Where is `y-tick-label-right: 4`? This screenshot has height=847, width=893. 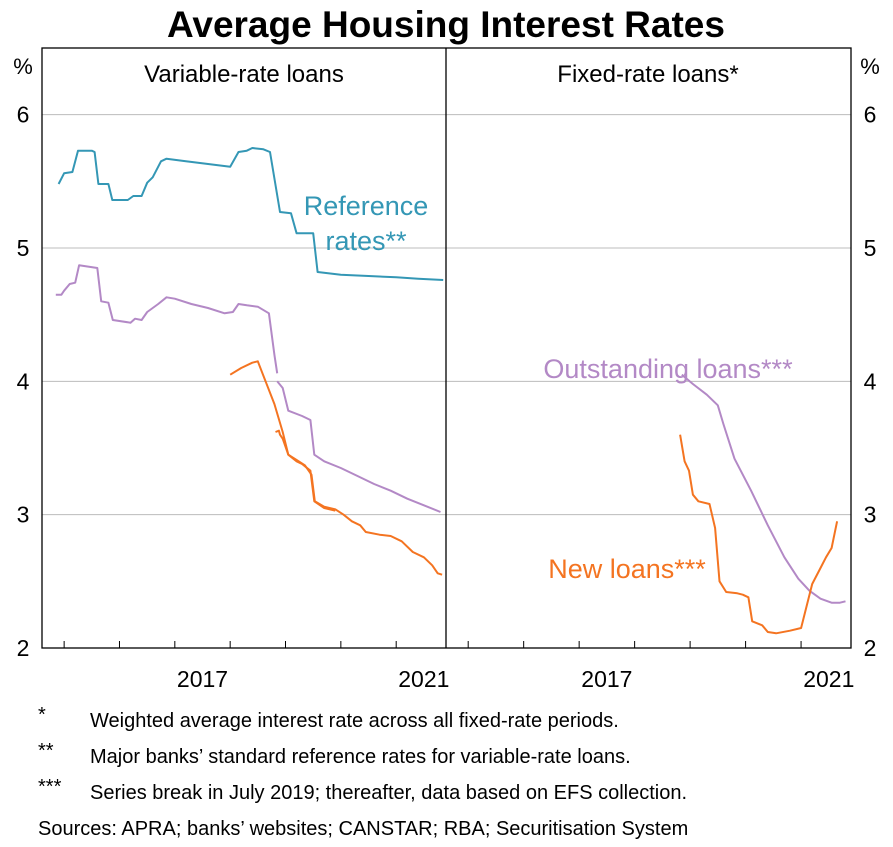
y-tick-label-right: 4 is located at coordinates (870, 381).